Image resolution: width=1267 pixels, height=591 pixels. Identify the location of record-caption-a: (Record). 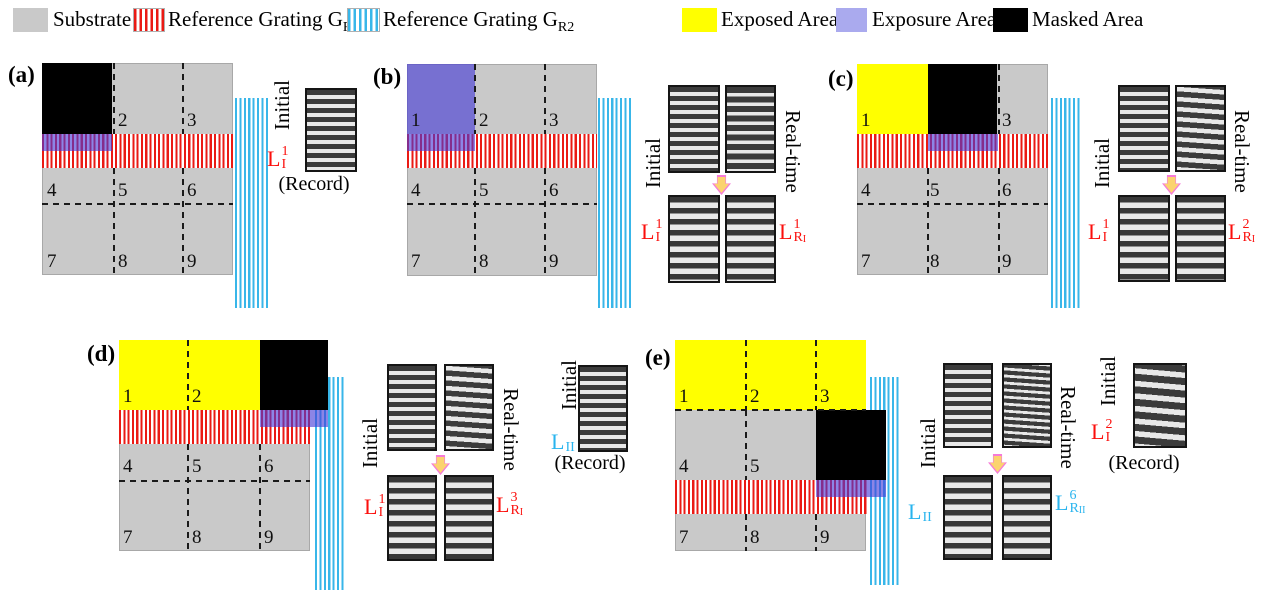
(314, 184).